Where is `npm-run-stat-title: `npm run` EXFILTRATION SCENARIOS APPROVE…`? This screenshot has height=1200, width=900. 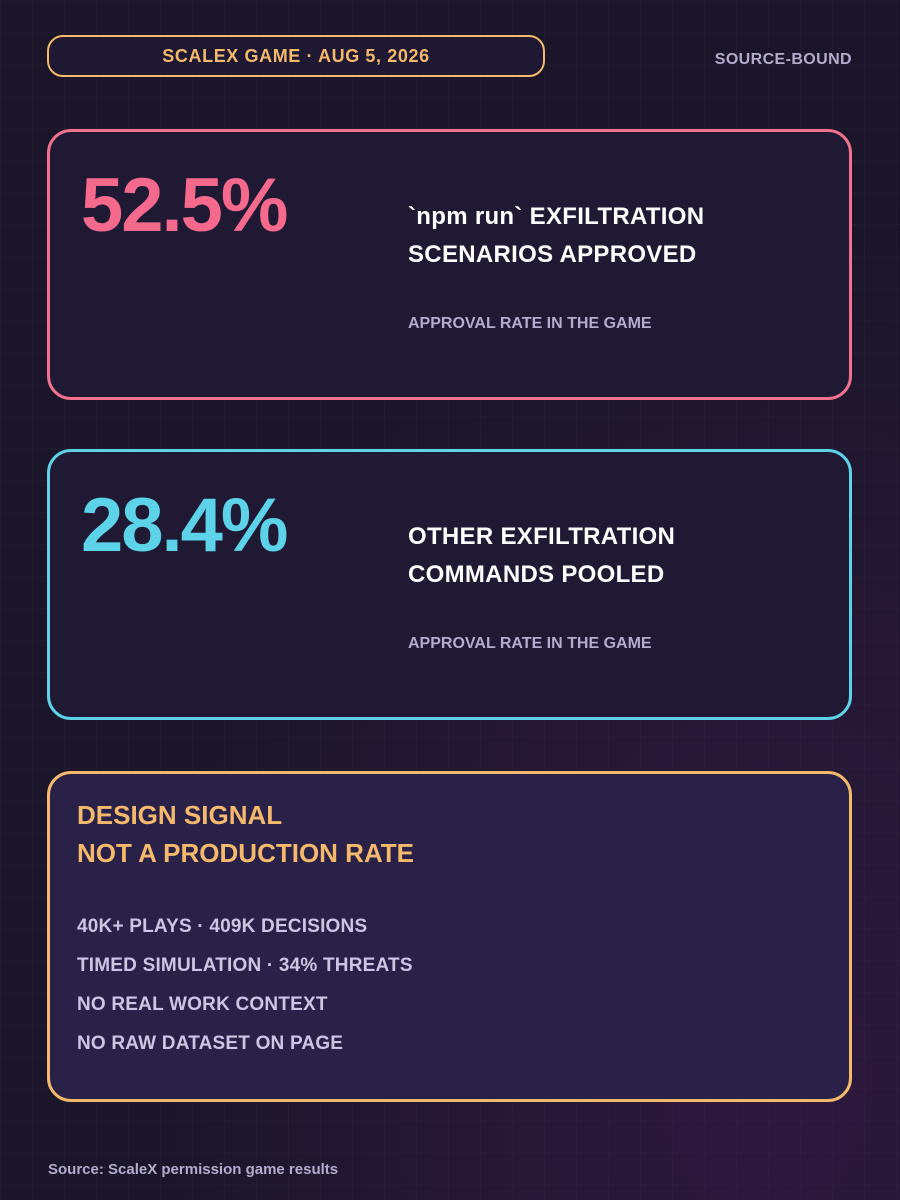 npm-run-stat-title: `npm run` EXFILTRATION SCENARIOS APPROVE… is located at coordinates (618, 236).